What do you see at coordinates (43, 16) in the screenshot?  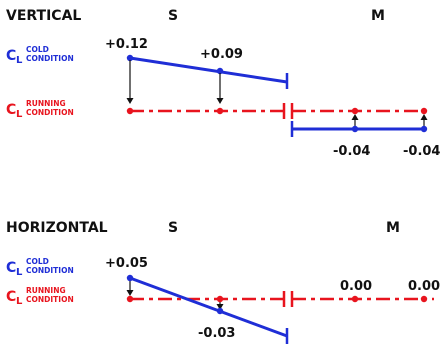 I see `vertical-title: VERTICAL` at bounding box center [43, 16].